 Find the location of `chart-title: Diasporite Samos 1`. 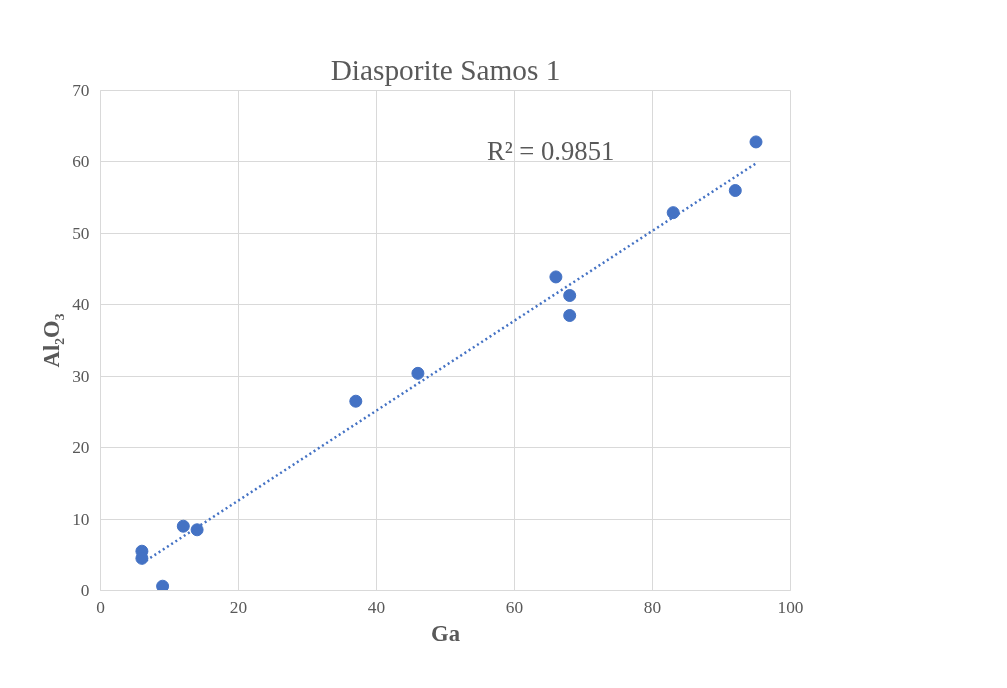

chart-title: Diasporite Samos 1 is located at coordinates (445, 69).